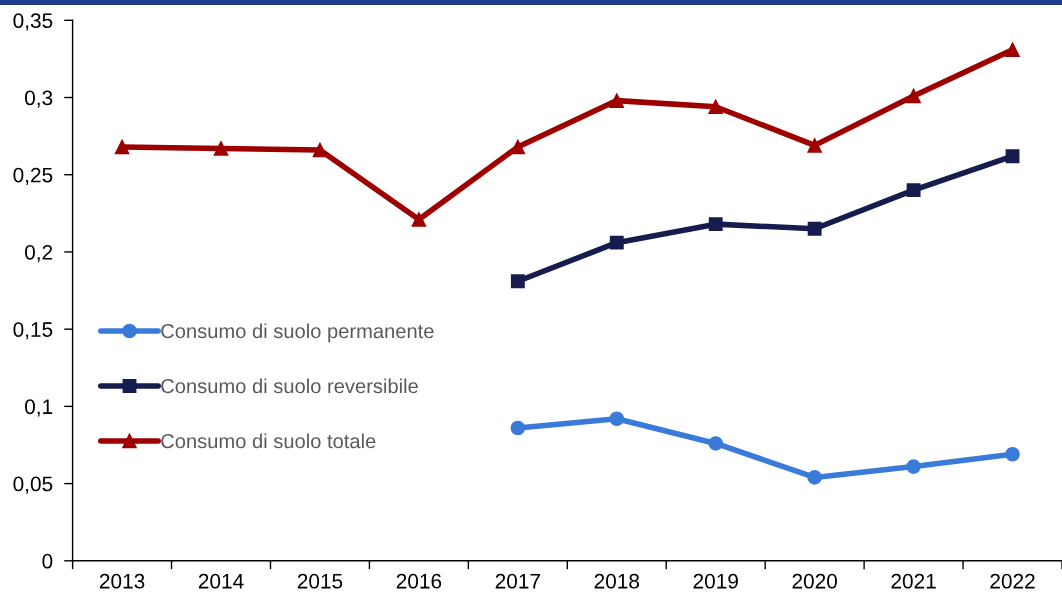  Describe the element at coordinates (289, 386) in the screenshot. I see `legend-label: Consumo di suolo reversibile` at that location.